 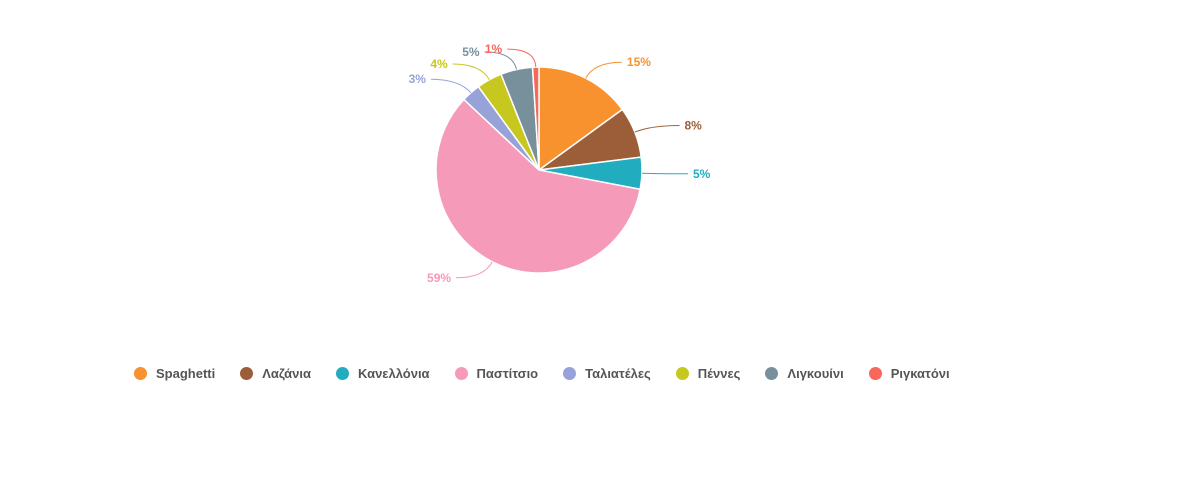 What do you see at coordinates (538, 186) in the screenshot?
I see `pie-slice` at bounding box center [538, 186].